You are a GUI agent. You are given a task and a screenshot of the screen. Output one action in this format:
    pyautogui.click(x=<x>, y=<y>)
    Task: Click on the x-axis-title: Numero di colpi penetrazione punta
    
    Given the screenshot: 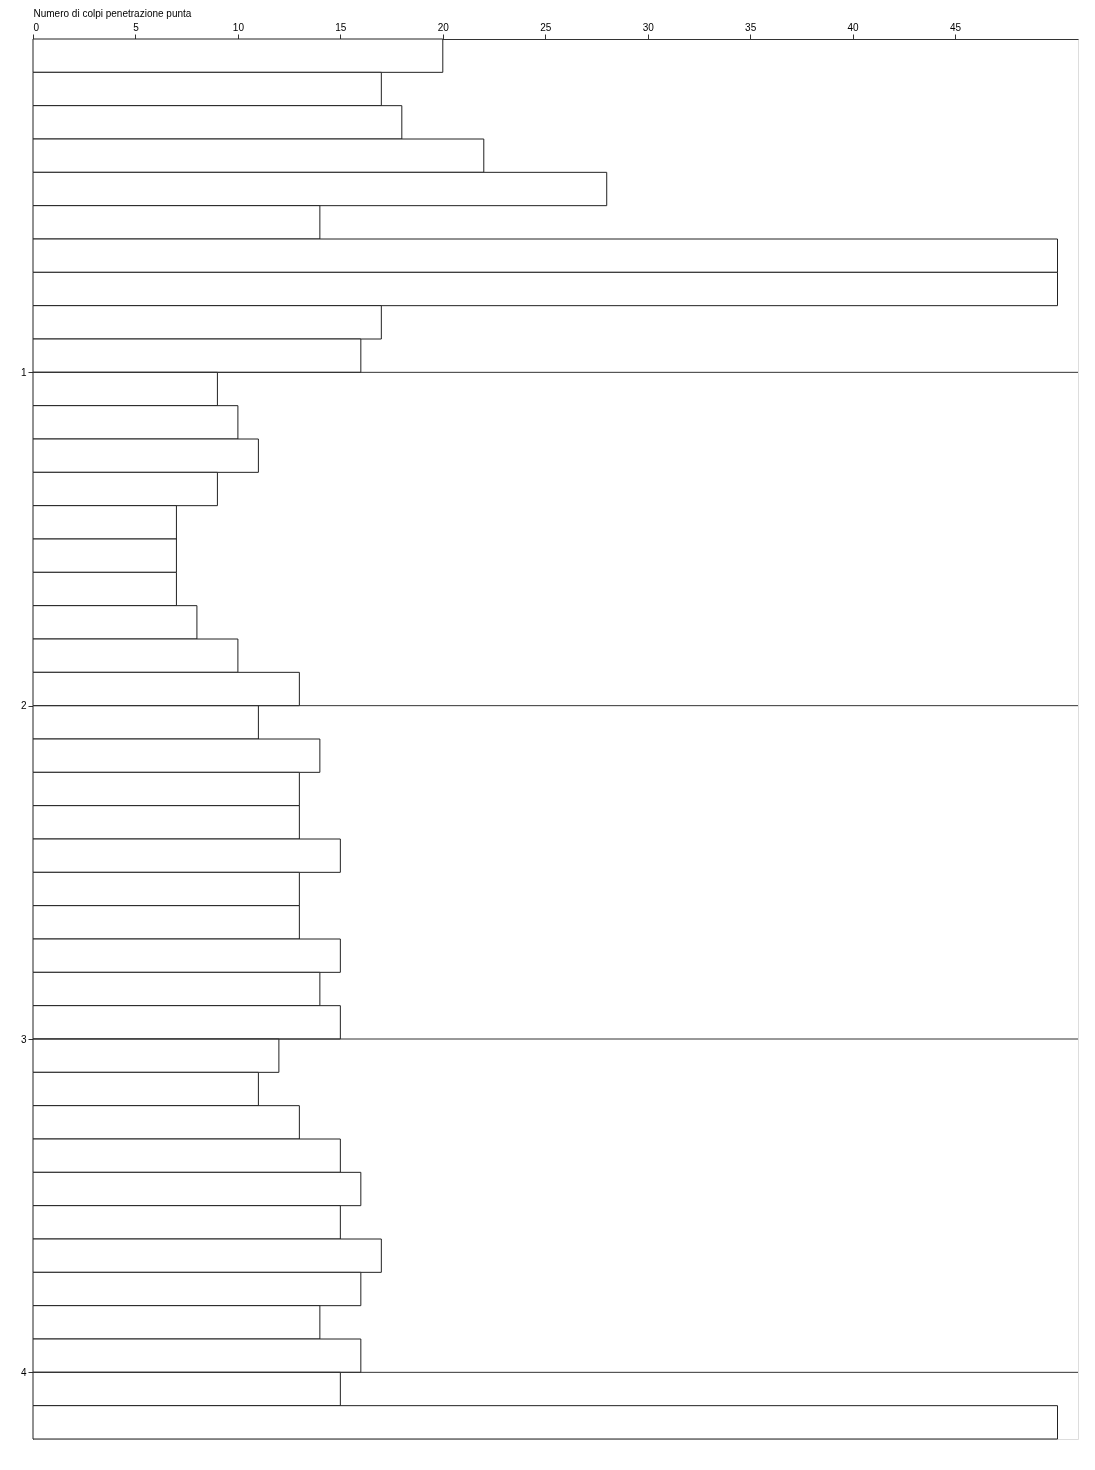 What is the action you would take?
    pyautogui.click(x=112, y=13)
    